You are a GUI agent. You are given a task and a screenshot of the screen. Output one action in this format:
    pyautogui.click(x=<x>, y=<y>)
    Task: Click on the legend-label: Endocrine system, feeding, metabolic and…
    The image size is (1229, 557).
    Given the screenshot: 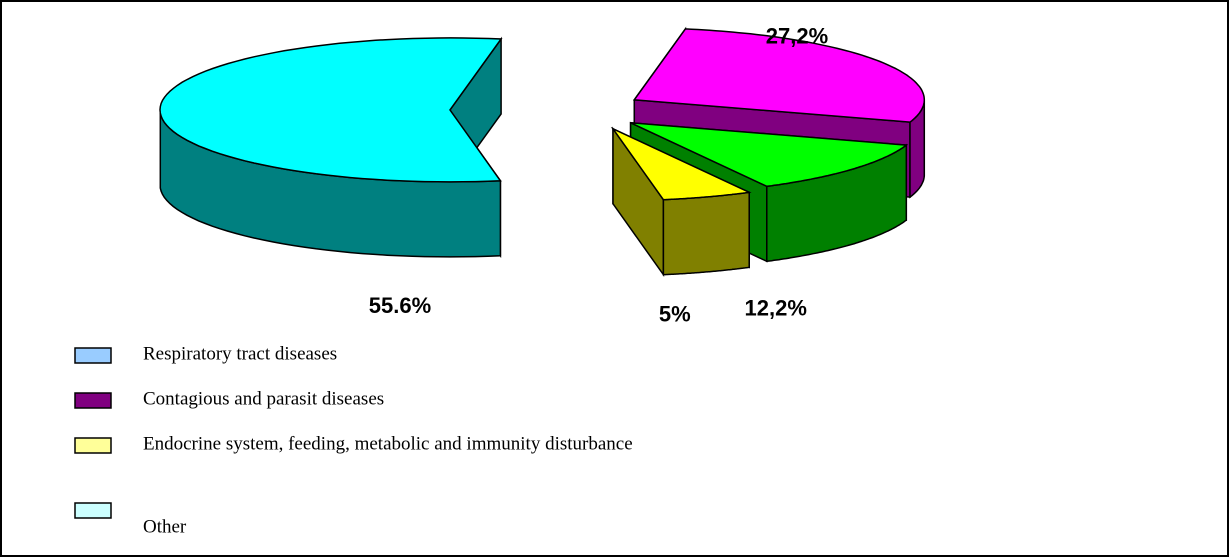 What is the action you would take?
    pyautogui.click(x=388, y=443)
    